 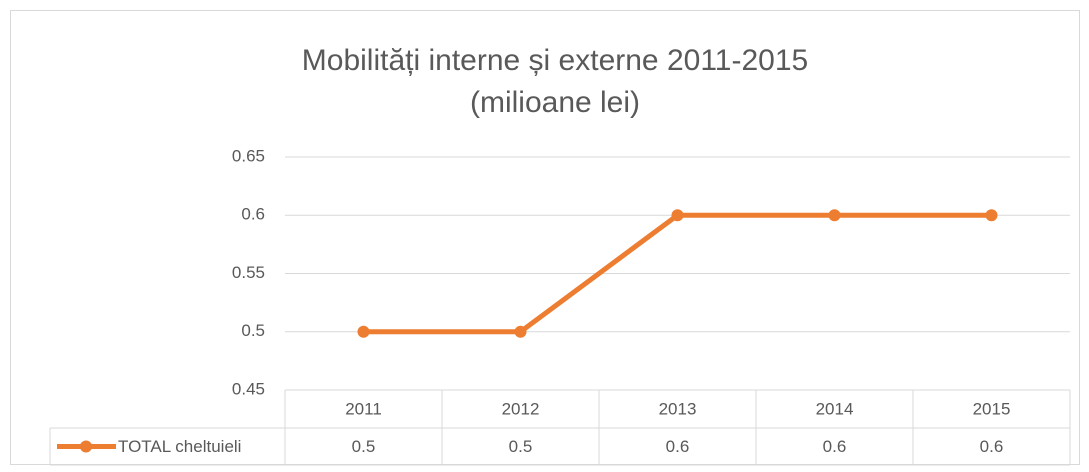 What do you see at coordinates (179, 446) in the screenshot?
I see `legend-label: TOTAL cheltuieli` at bounding box center [179, 446].